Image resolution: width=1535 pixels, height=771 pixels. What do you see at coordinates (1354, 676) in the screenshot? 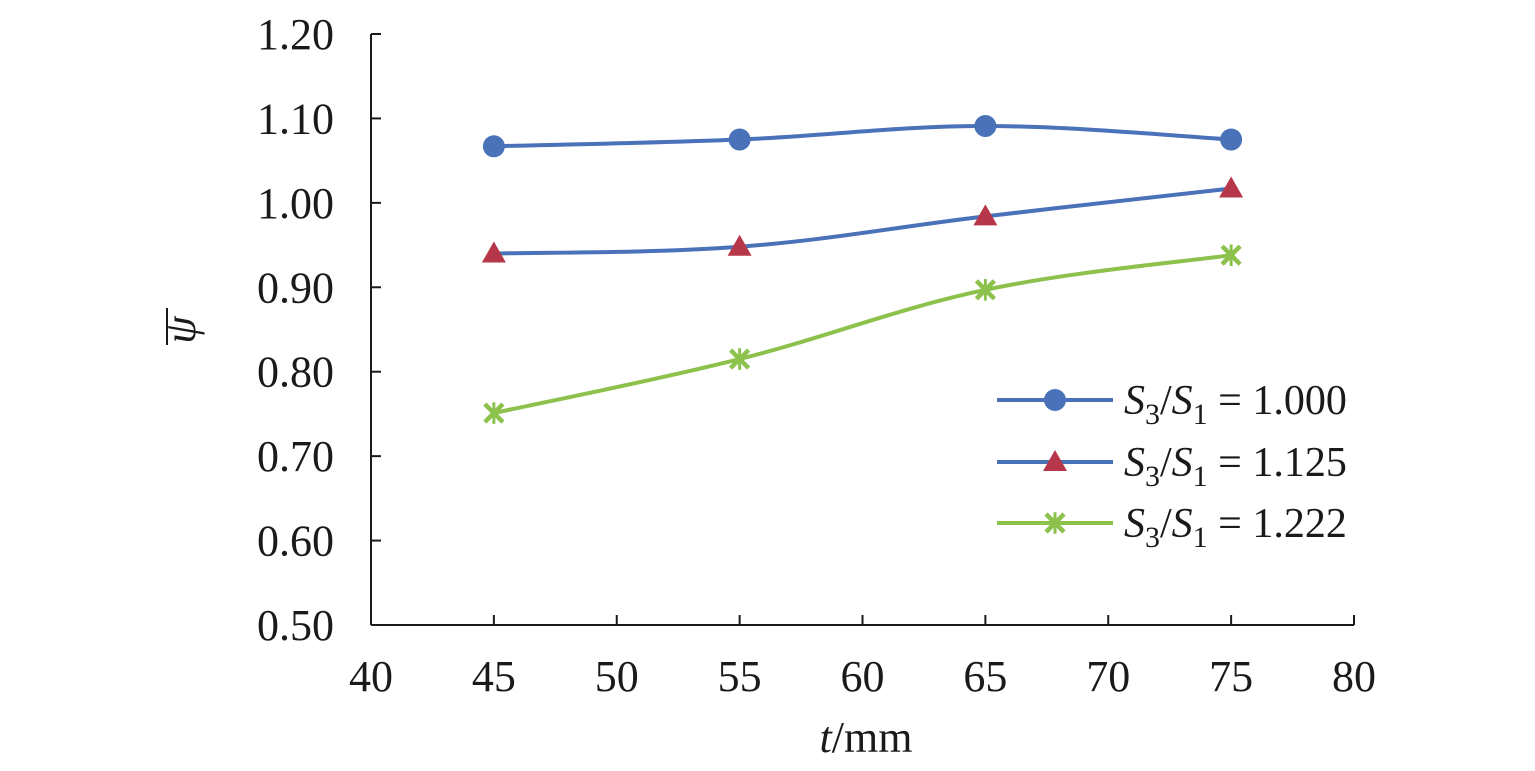
I see `x-tick-label: 80` at bounding box center [1354, 676].